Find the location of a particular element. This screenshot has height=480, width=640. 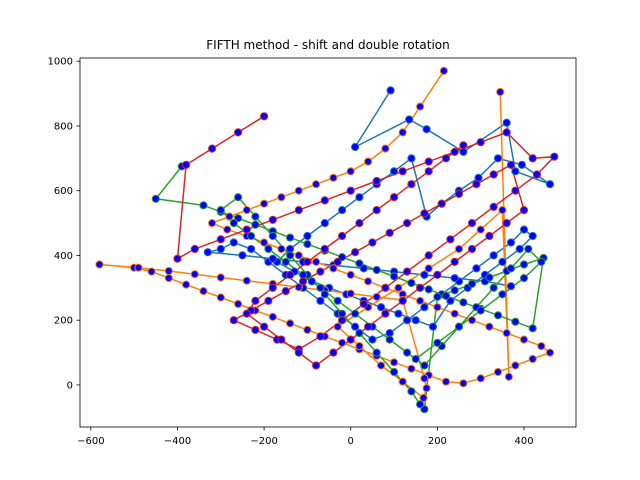

y-tick-label: 600 is located at coordinates (63, 191).